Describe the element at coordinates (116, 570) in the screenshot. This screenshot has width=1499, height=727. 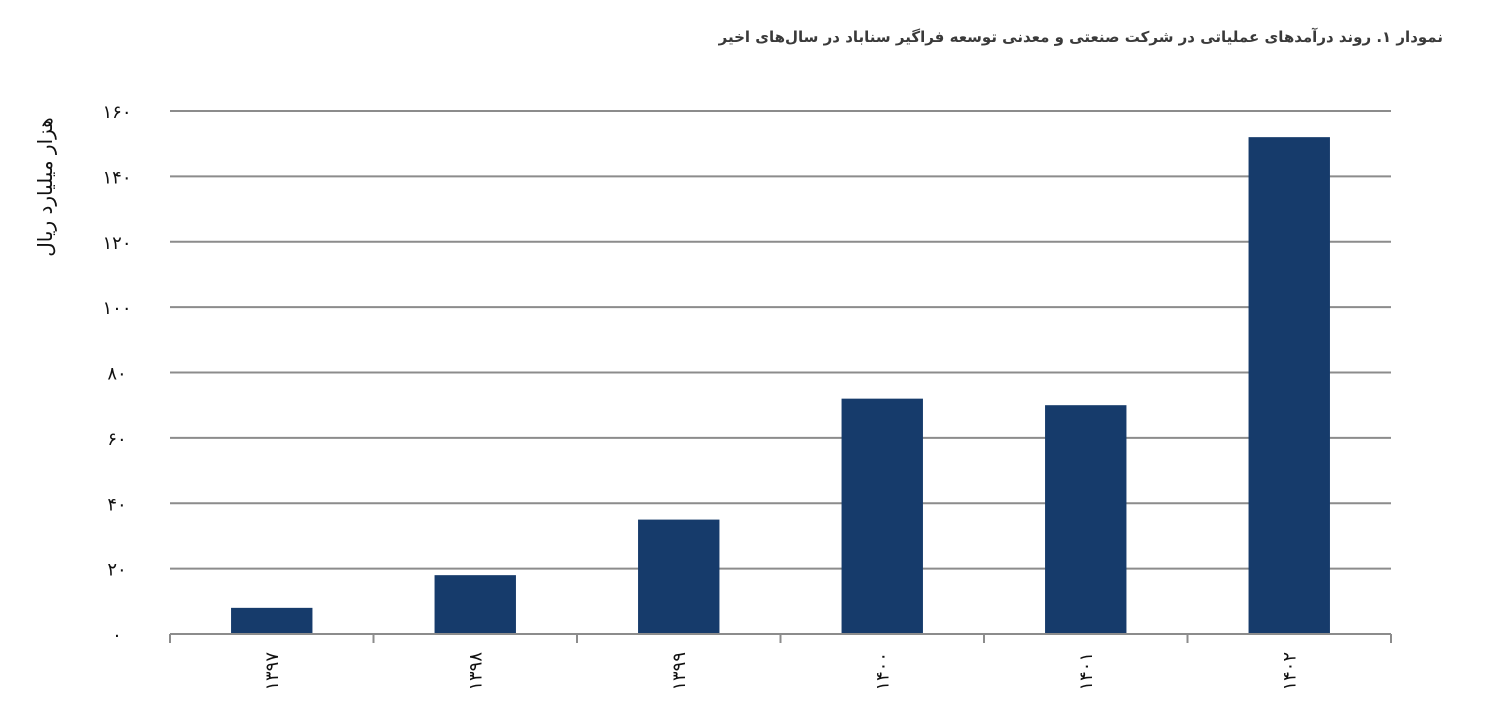
I see `y-tick-label: ۲۰` at that location.